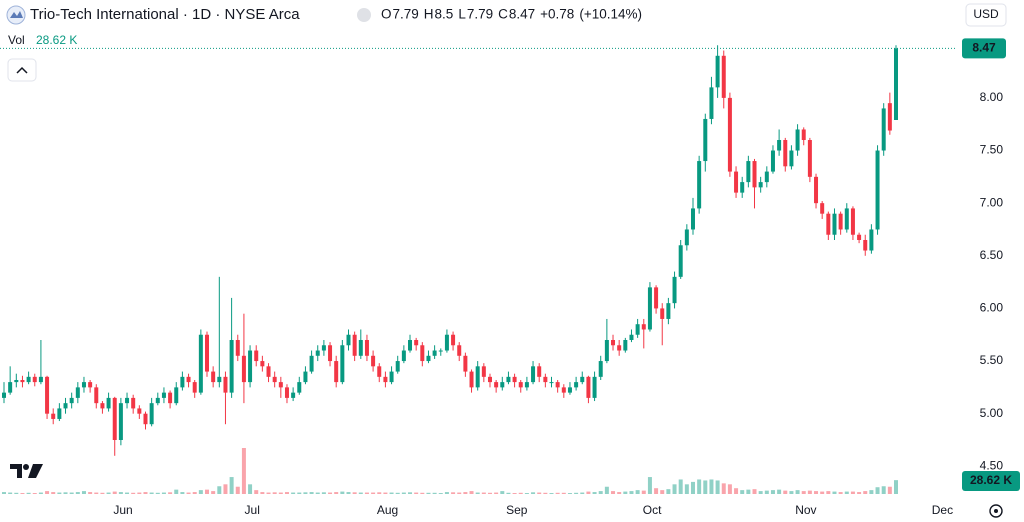  Describe the element at coordinates (165, 14) in the screenshot. I see `symbol-title: Trio-Tech International · 1D · NYSE Arca` at that location.